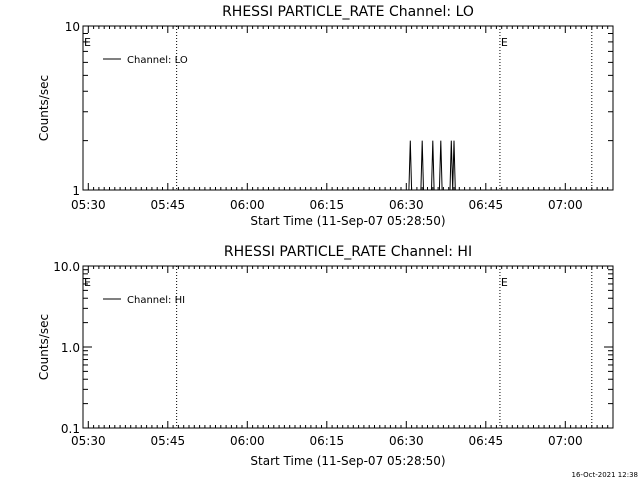 This screenshot has height=480, width=640. I want to click on legend-entry: Channel: HI, so click(156, 300).